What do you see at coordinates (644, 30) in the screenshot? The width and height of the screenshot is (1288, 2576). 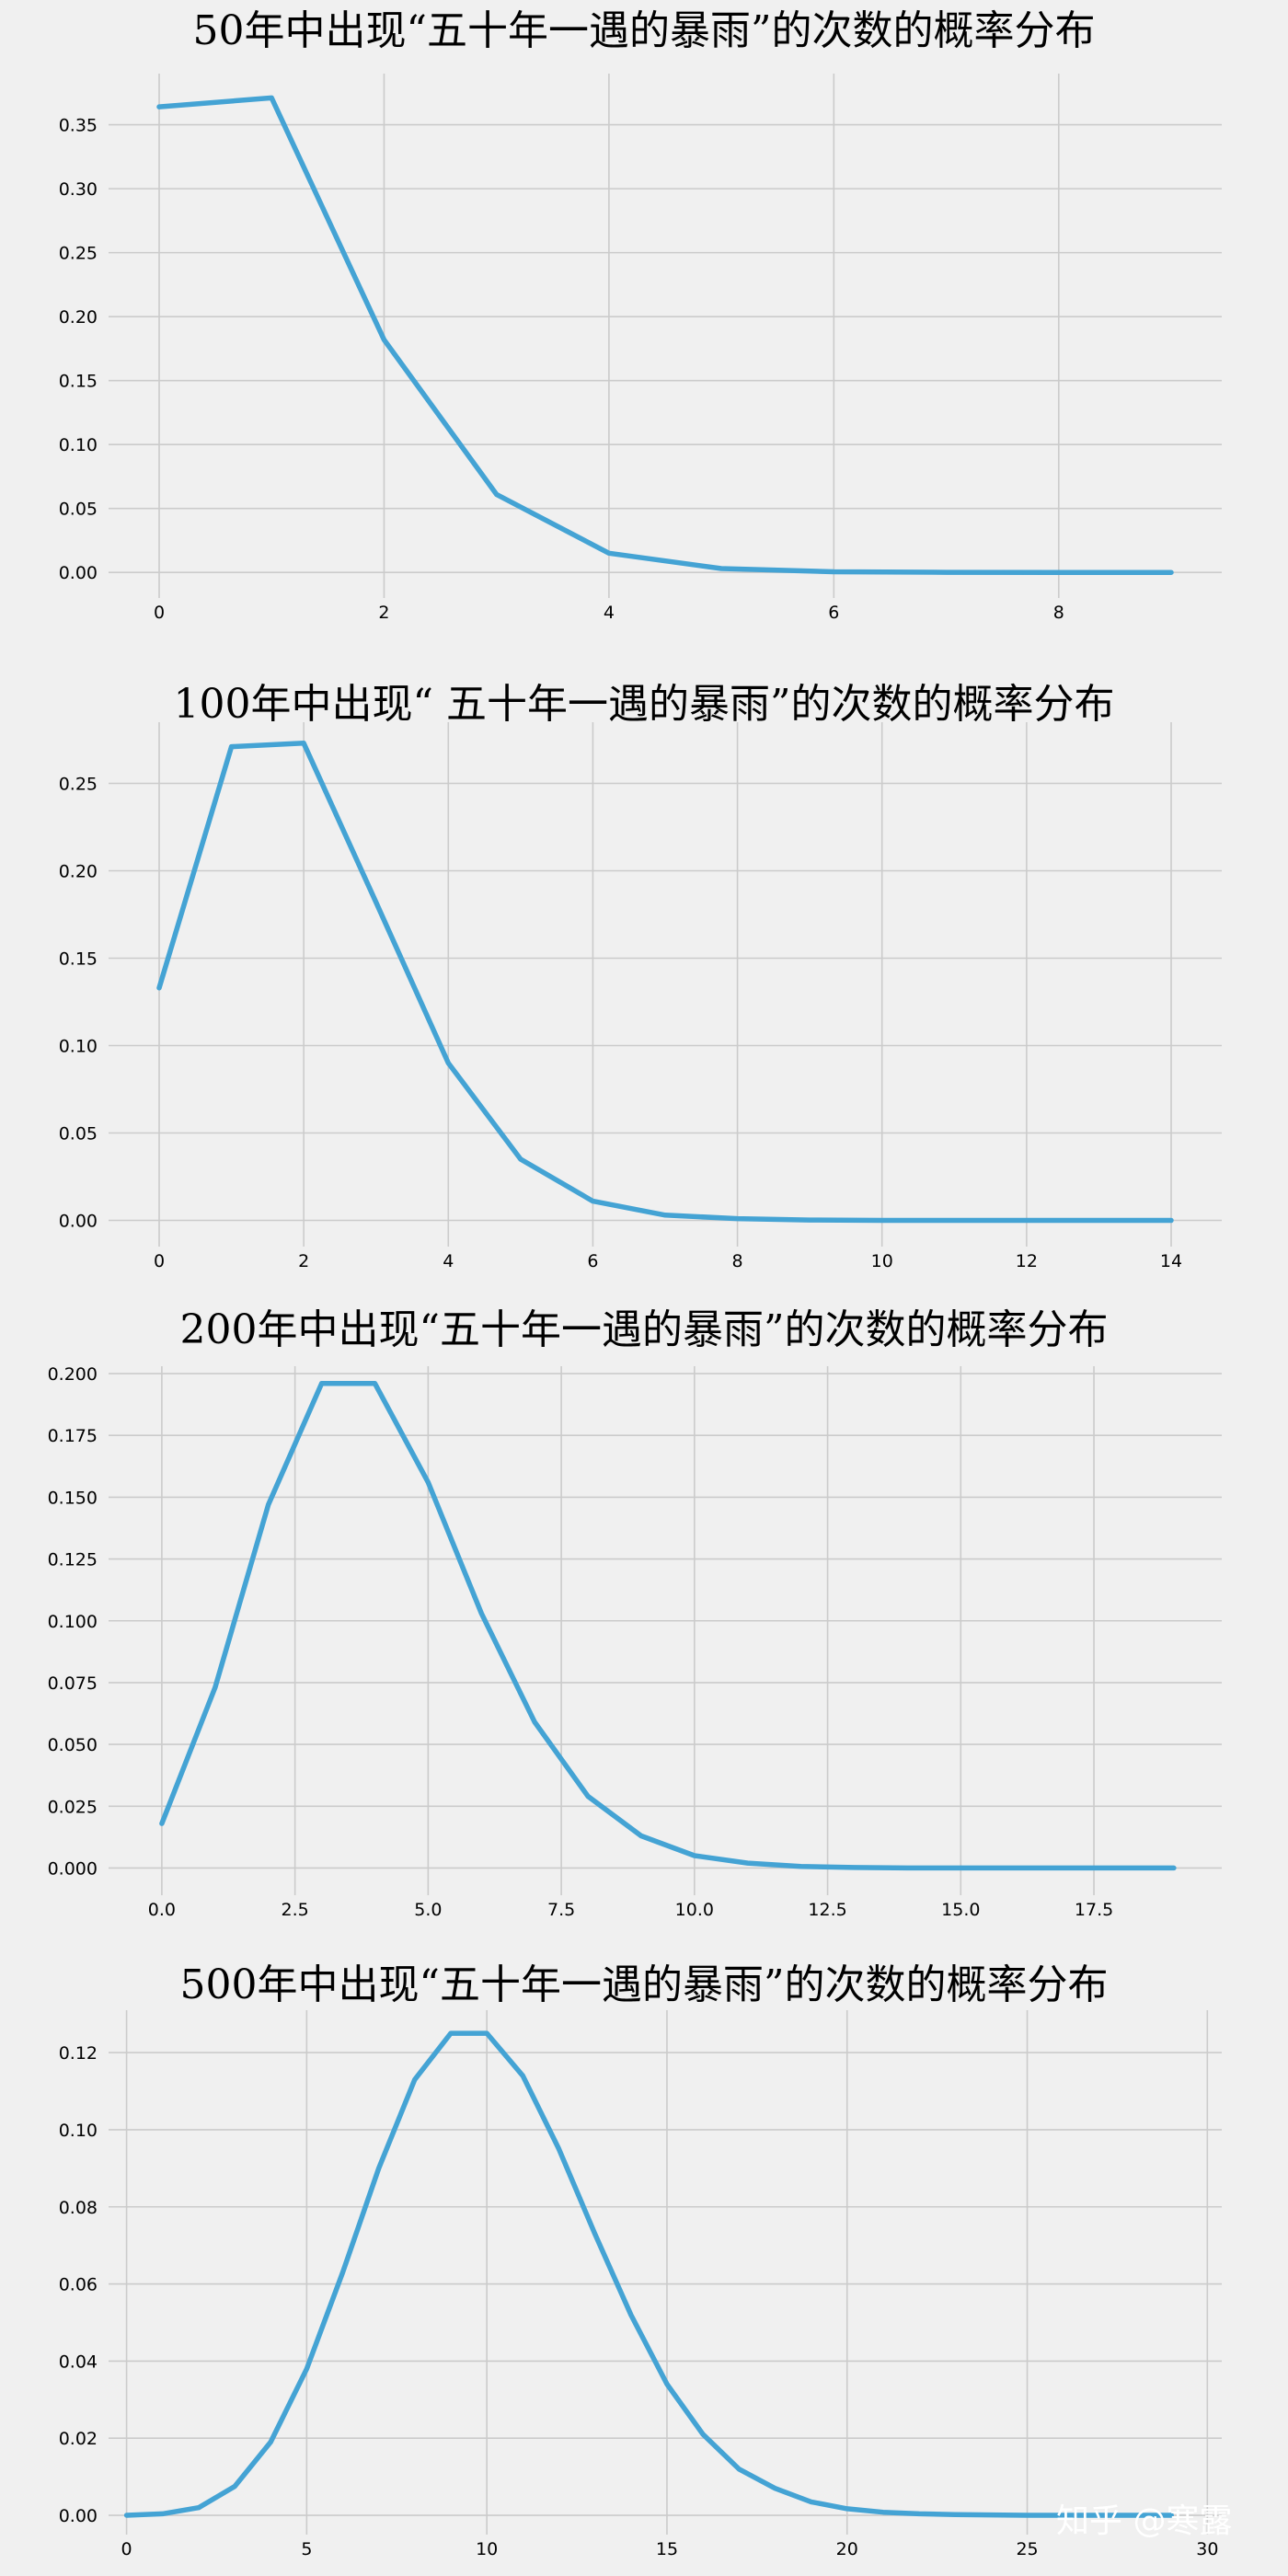 I see `chart-title: 50年中出现“五十年一遇的暴雨”的次数的概率分布` at bounding box center [644, 30].